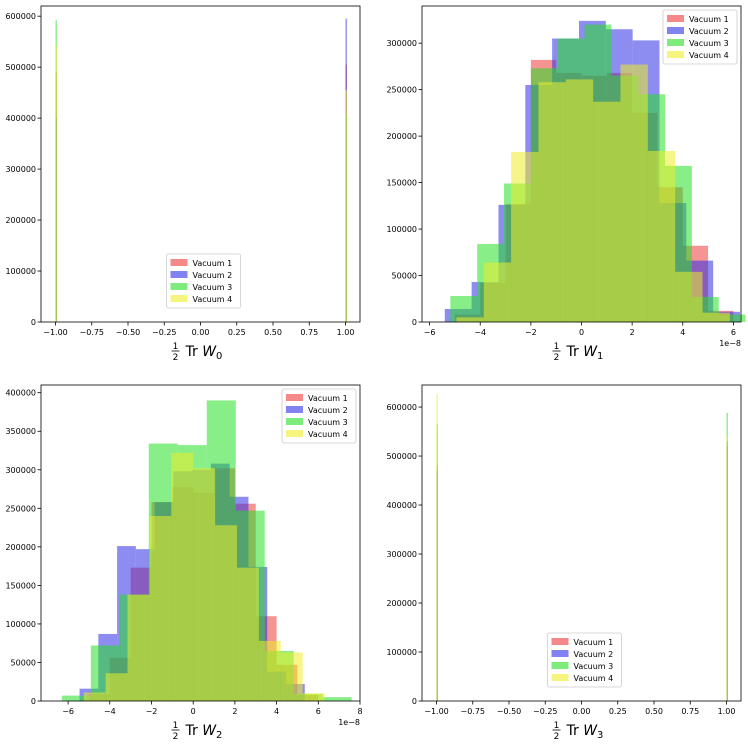  I want to click on x-tick-label: 8, so click(359, 711).